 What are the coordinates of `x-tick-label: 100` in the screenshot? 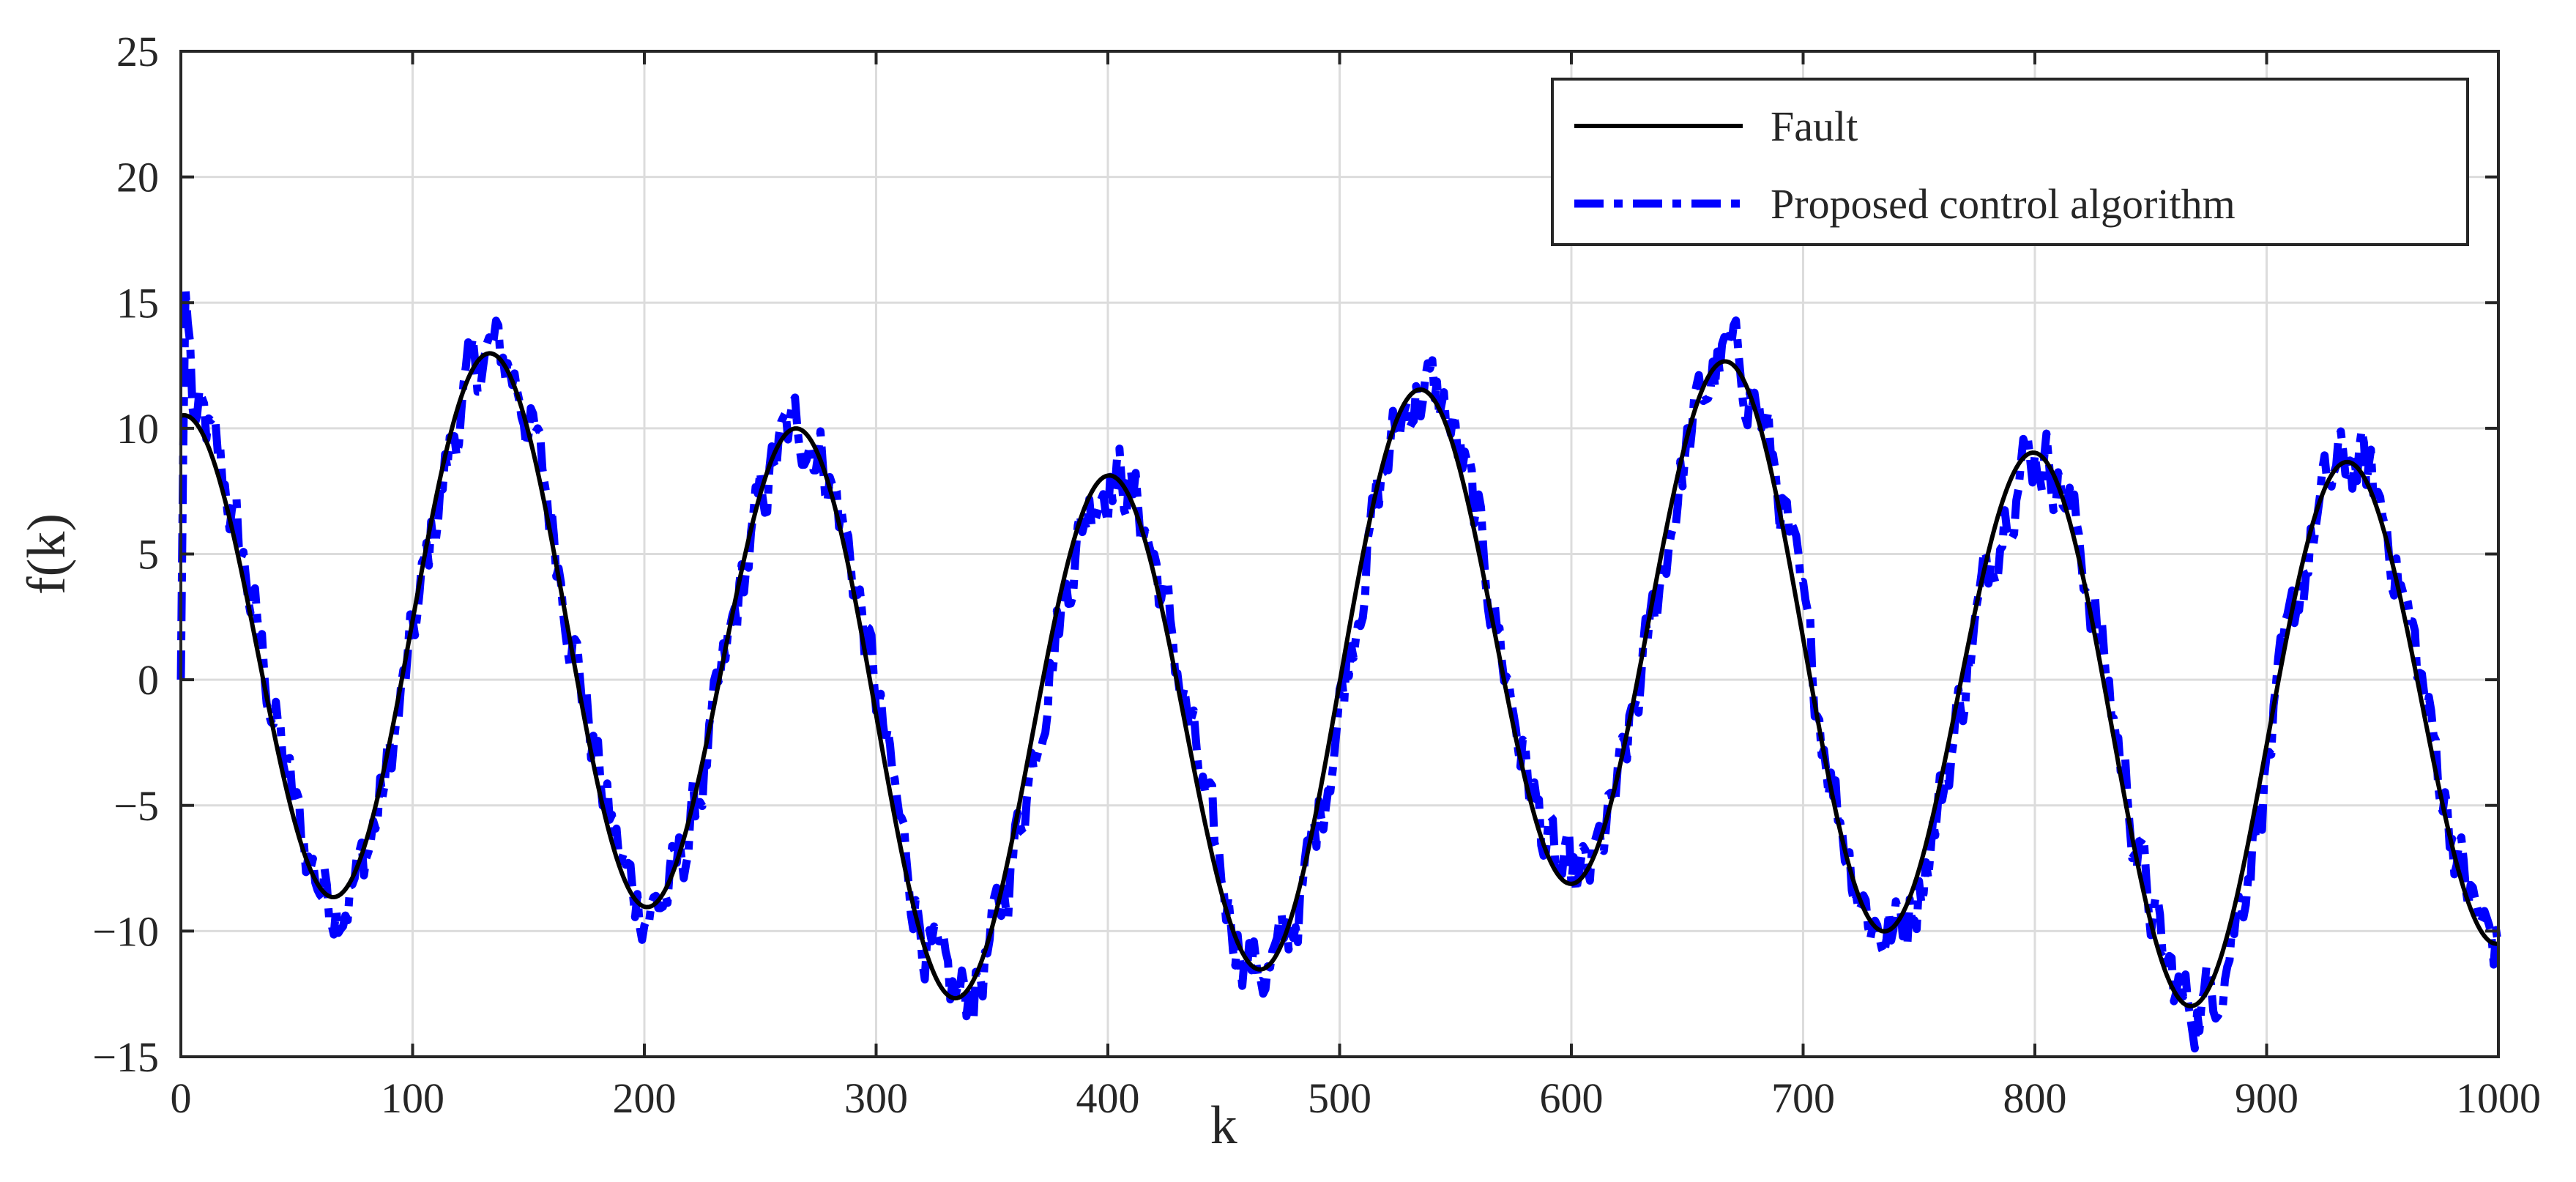 It's located at (412, 1098).